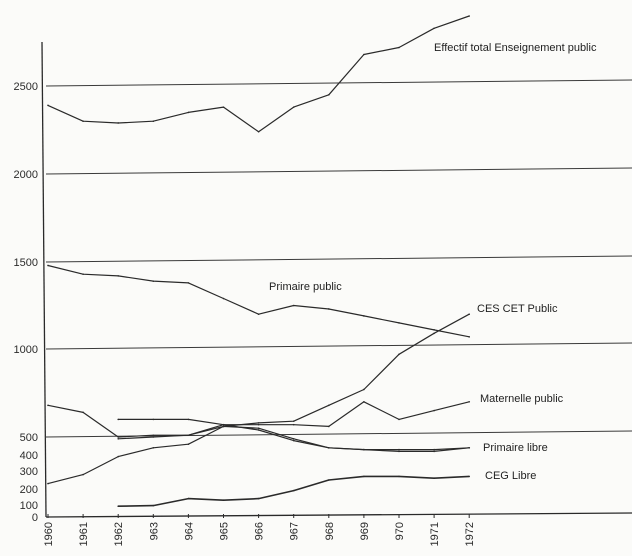  I want to click on data-point-0-1967, so click(293, 107).